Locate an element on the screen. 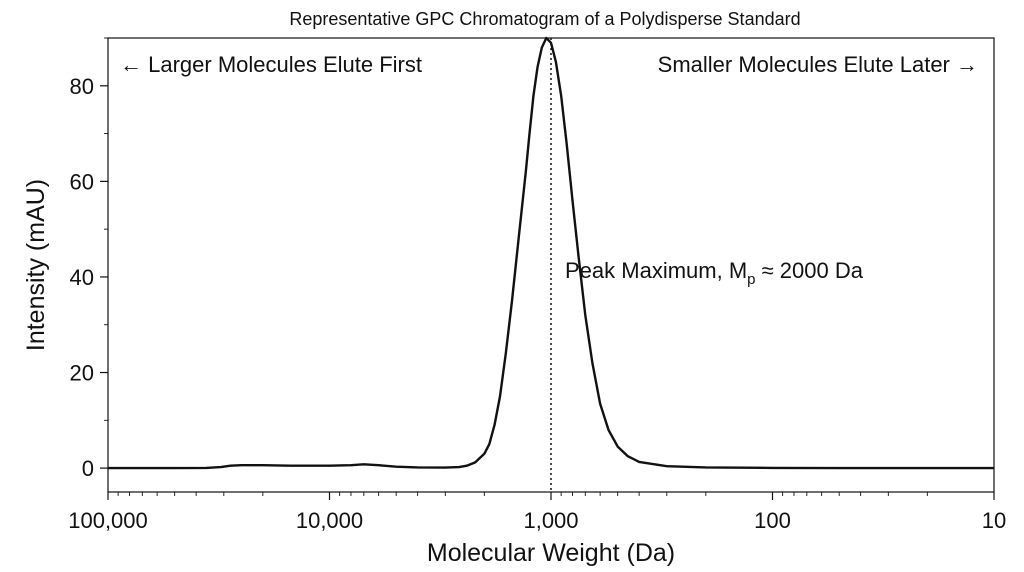 The image size is (1024, 572). x-tick-label: 10 is located at coordinates (994, 520).